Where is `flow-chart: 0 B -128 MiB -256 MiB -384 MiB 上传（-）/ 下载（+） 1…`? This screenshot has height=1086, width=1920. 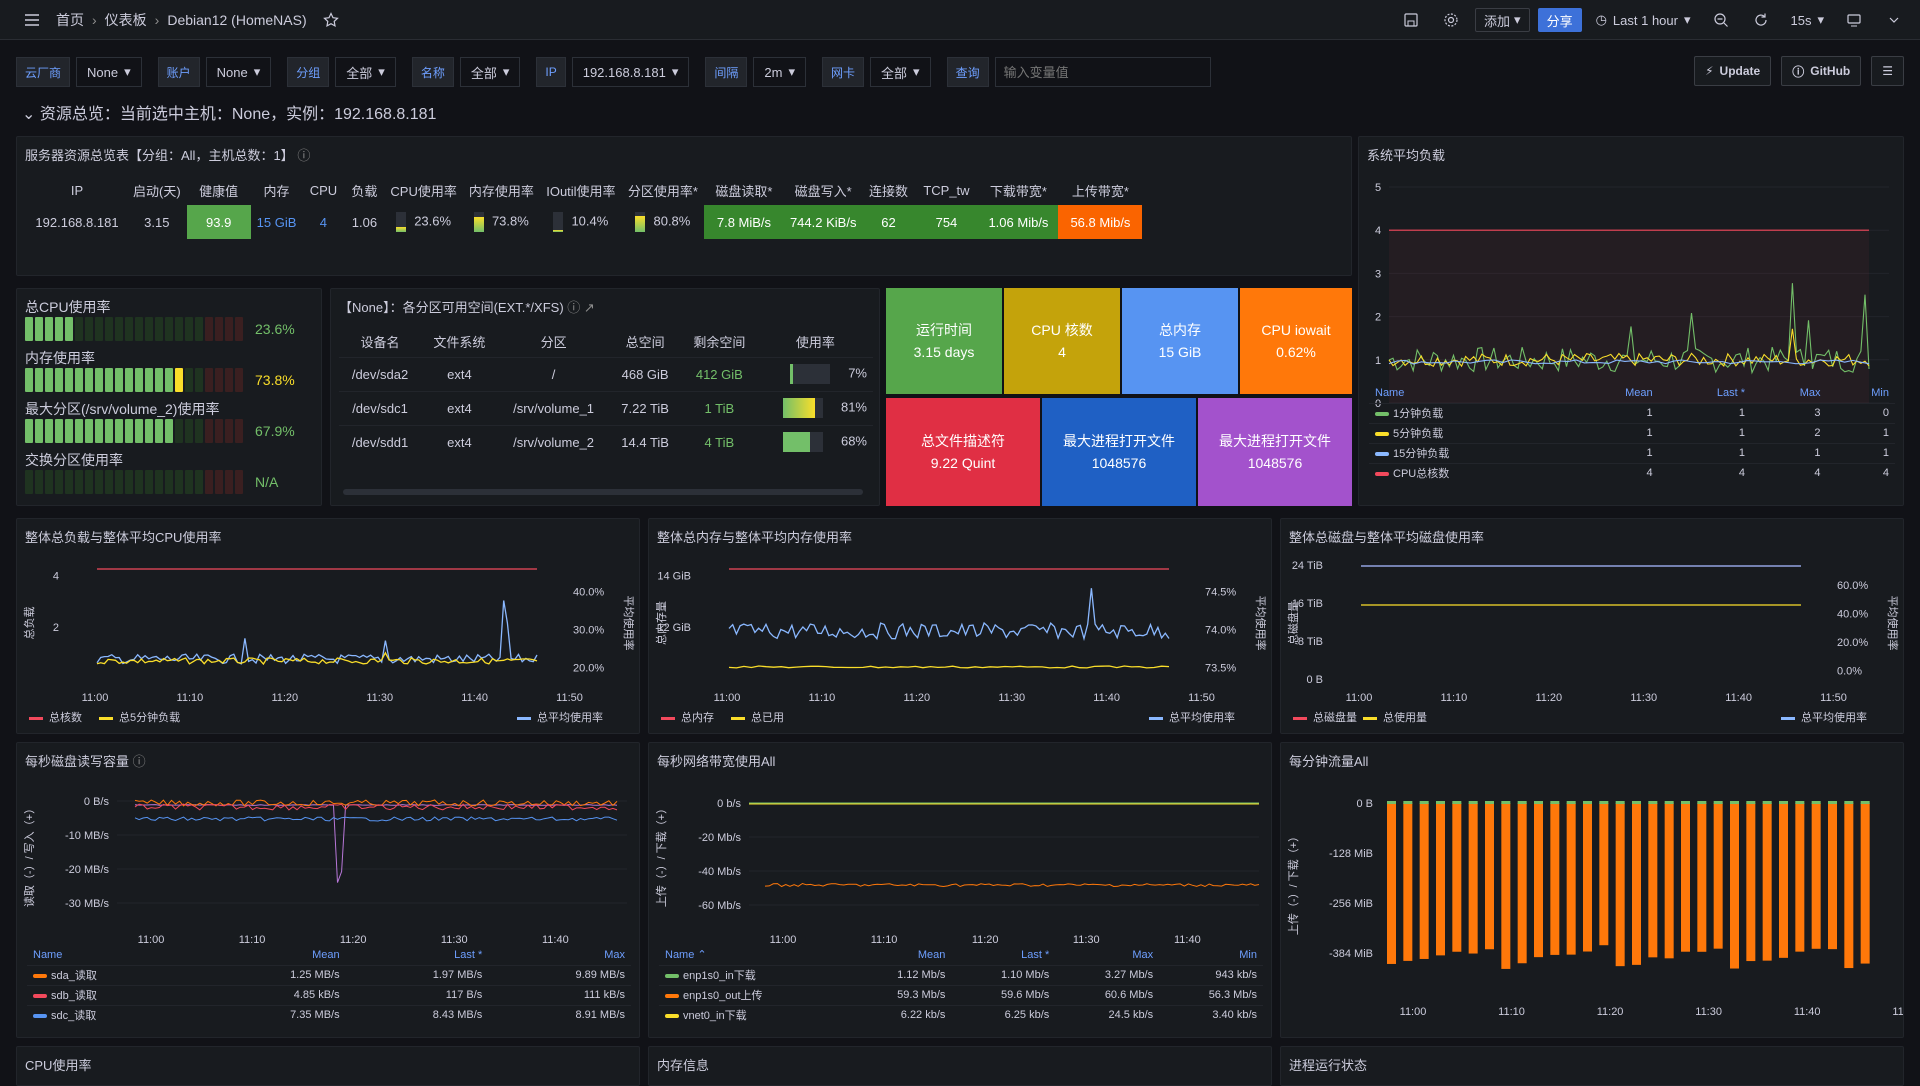 flow-chart: 0 B -128 MiB -256 MiB -384 MiB 上传（-）/ 下载（+） 1… is located at coordinates (1592, 903).